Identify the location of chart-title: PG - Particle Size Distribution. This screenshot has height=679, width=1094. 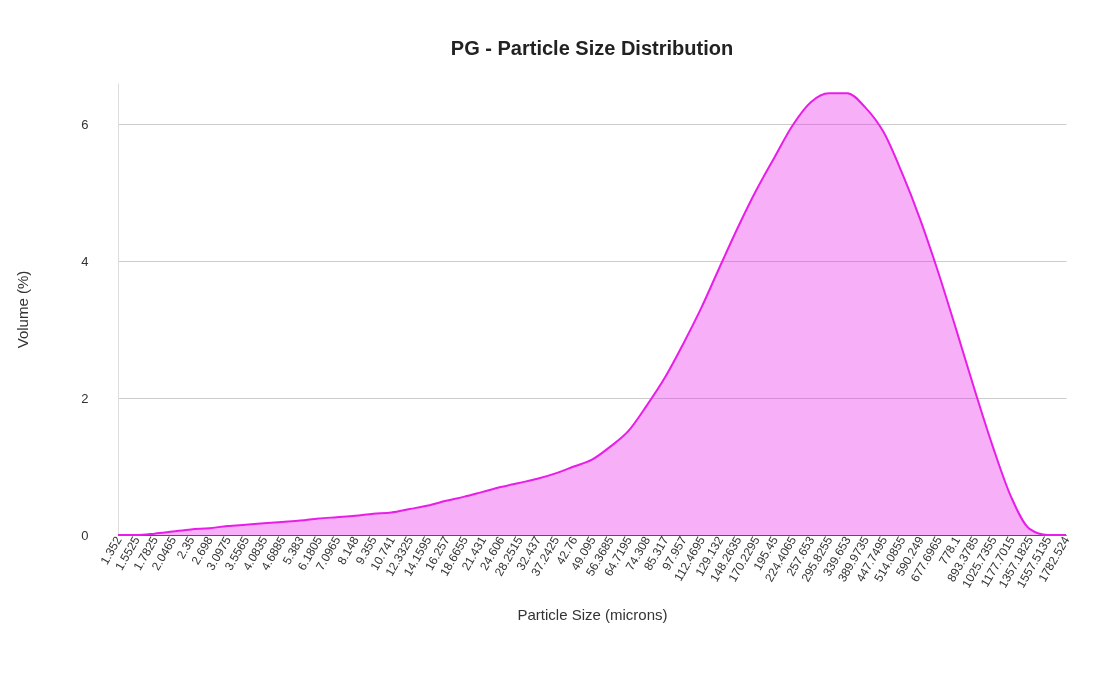
(592, 48).